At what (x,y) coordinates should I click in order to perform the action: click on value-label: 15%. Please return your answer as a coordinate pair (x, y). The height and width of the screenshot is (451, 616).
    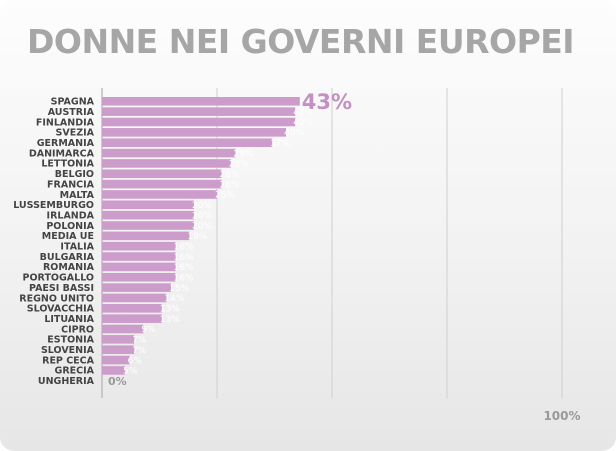
    Looking at the image, I should click on (179, 289).